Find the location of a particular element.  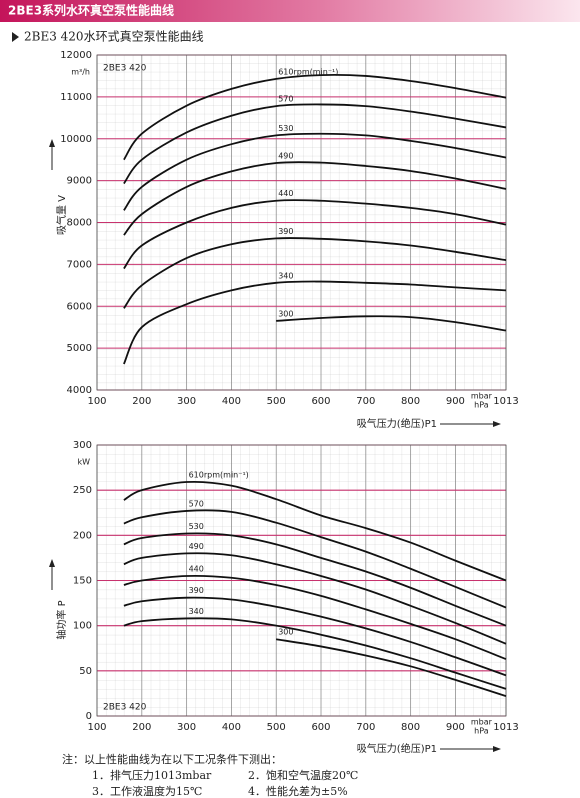

y-tick-label: 0 is located at coordinates (89, 716).